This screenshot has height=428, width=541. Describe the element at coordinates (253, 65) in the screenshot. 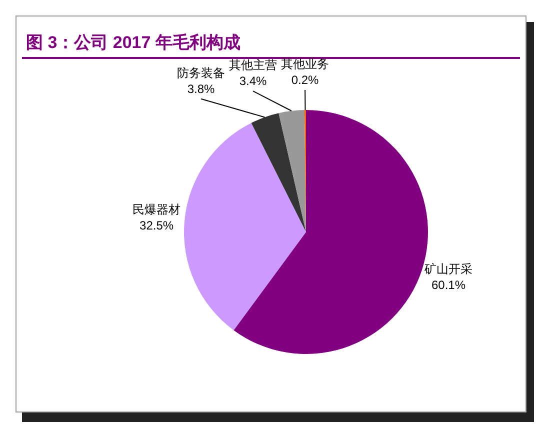

I see `slice-label: 其他主营` at that location.